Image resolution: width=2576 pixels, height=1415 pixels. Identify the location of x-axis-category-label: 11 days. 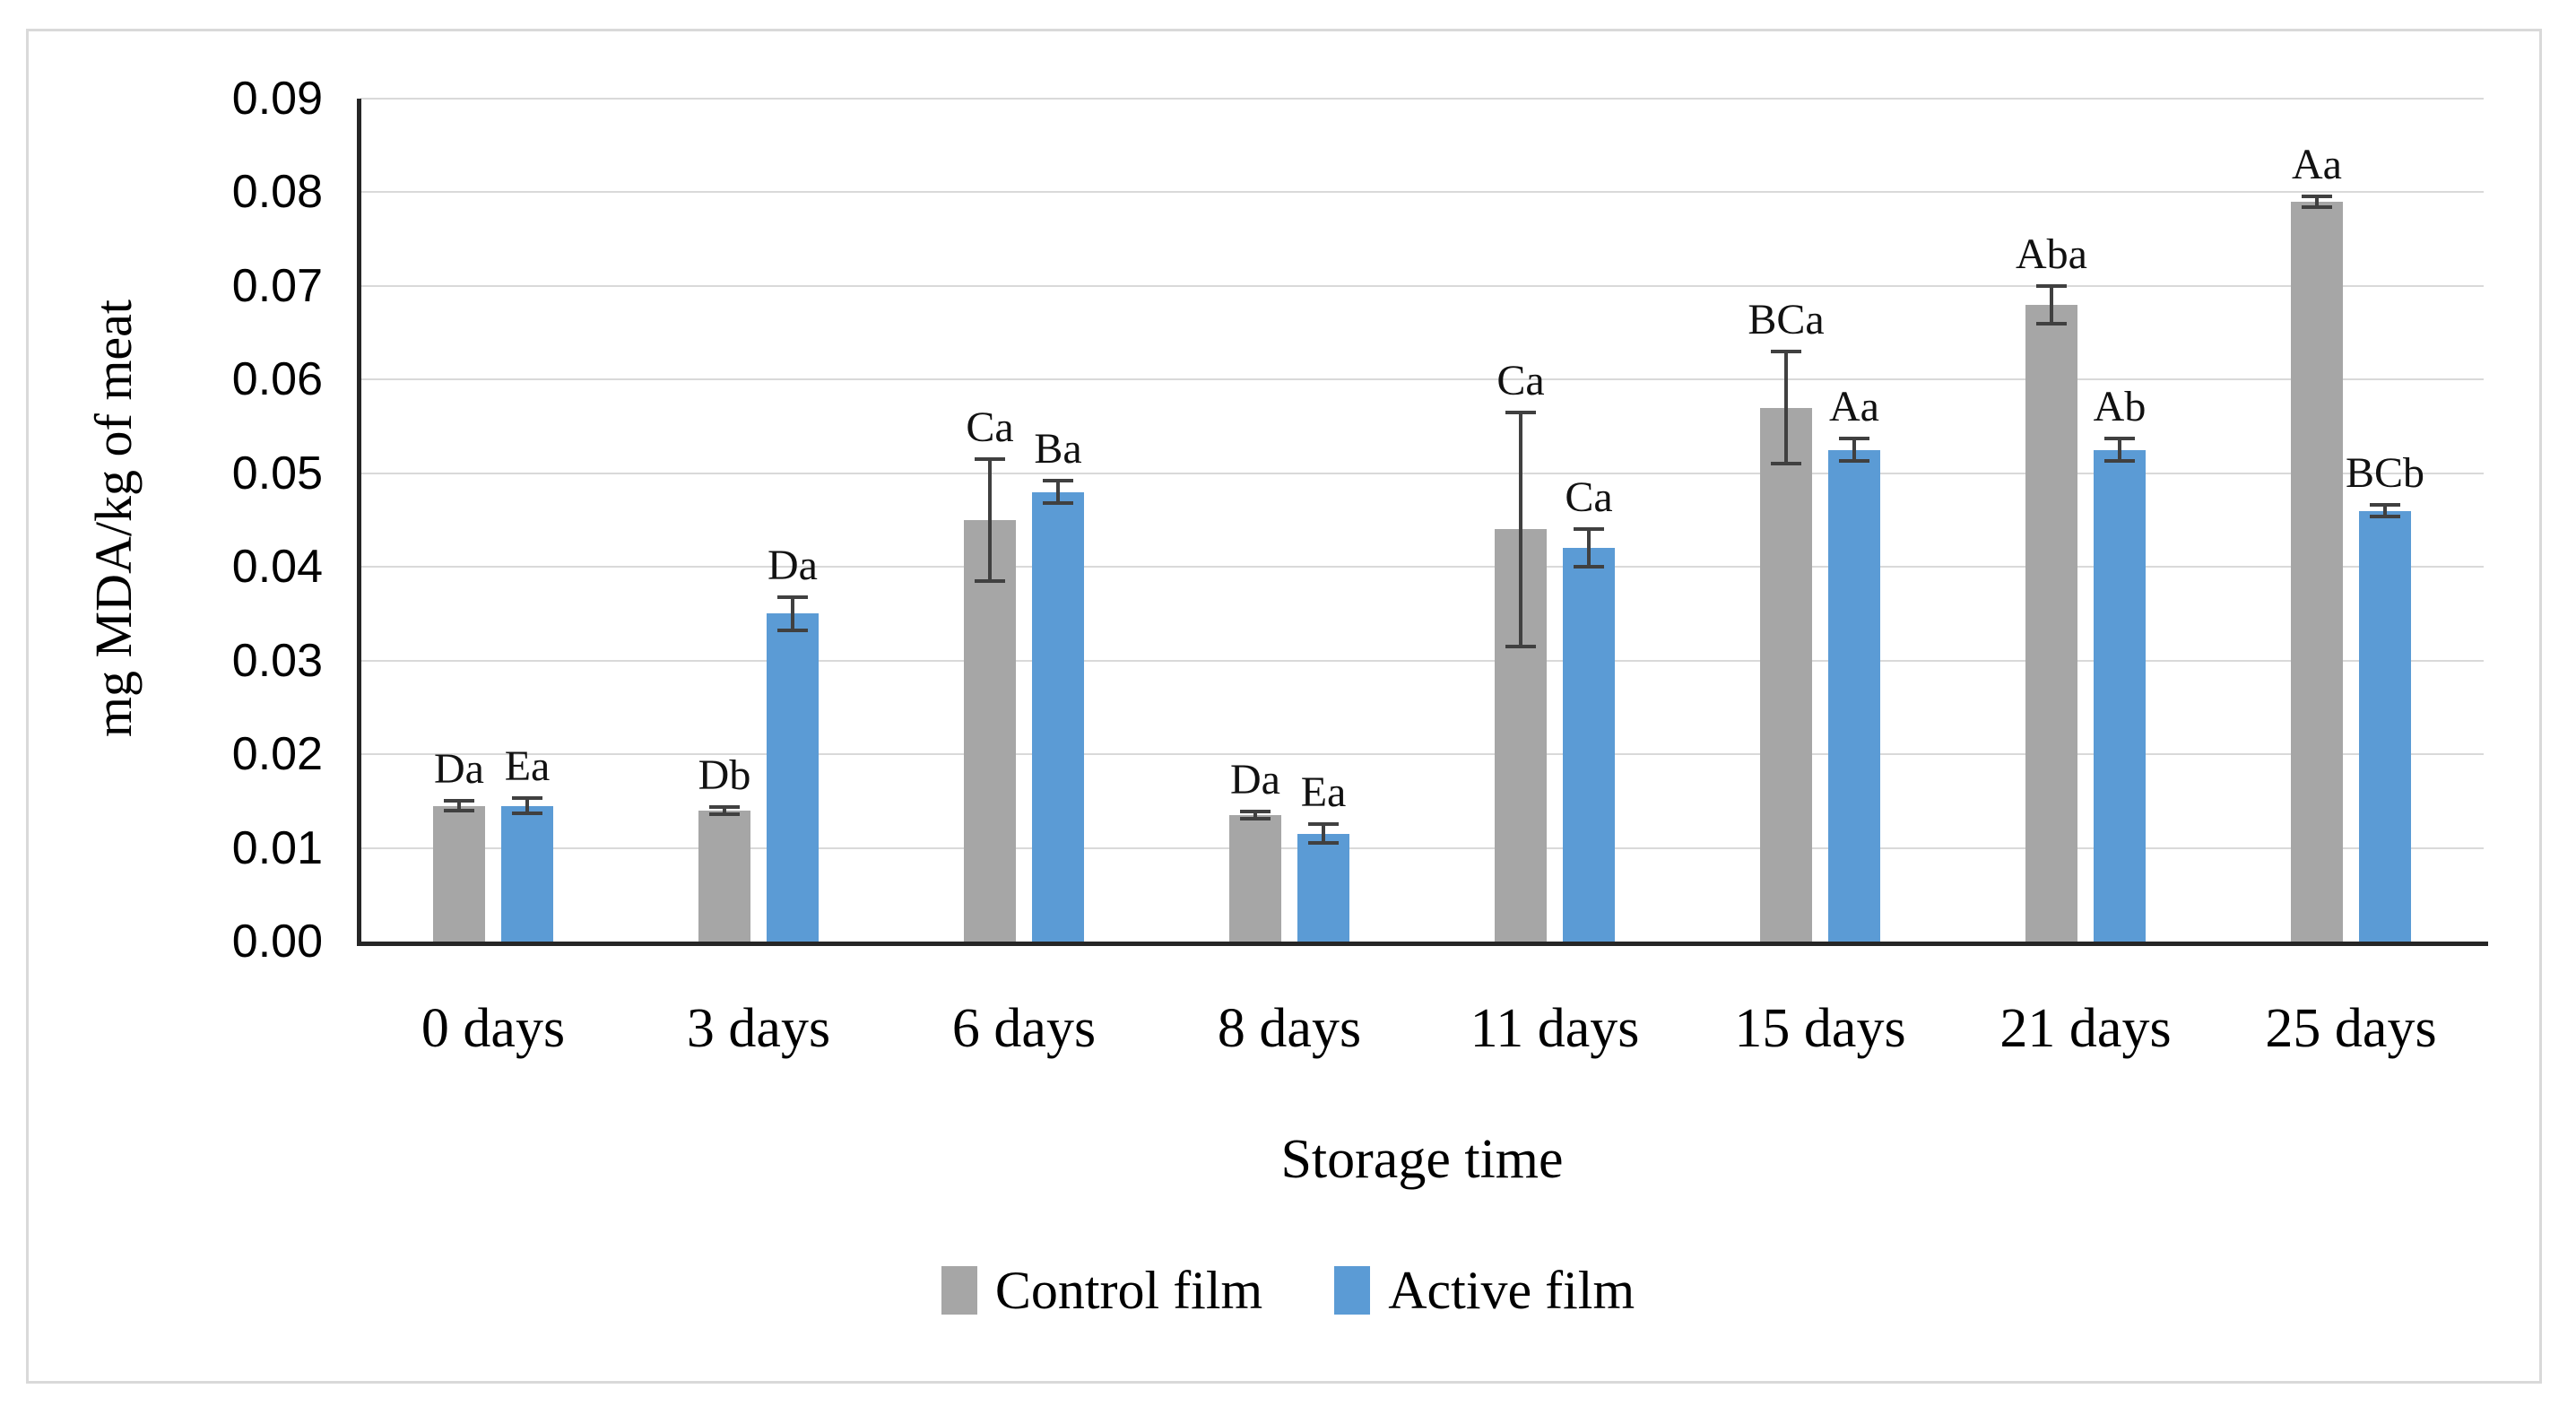
(1555, 1028).